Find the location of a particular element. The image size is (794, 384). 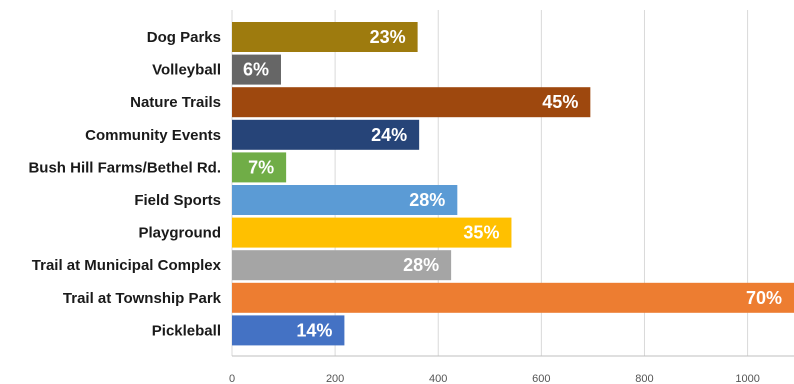

category-label: Field Sports is located at coordinates (177, 200).